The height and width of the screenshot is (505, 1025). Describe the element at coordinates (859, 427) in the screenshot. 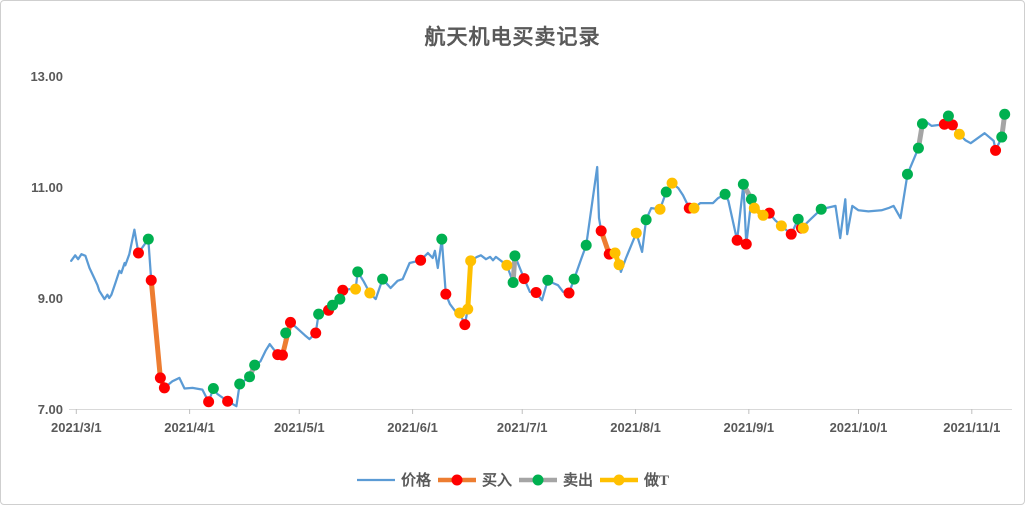

I see `x-tick-label: 2021/10/1` at that location.